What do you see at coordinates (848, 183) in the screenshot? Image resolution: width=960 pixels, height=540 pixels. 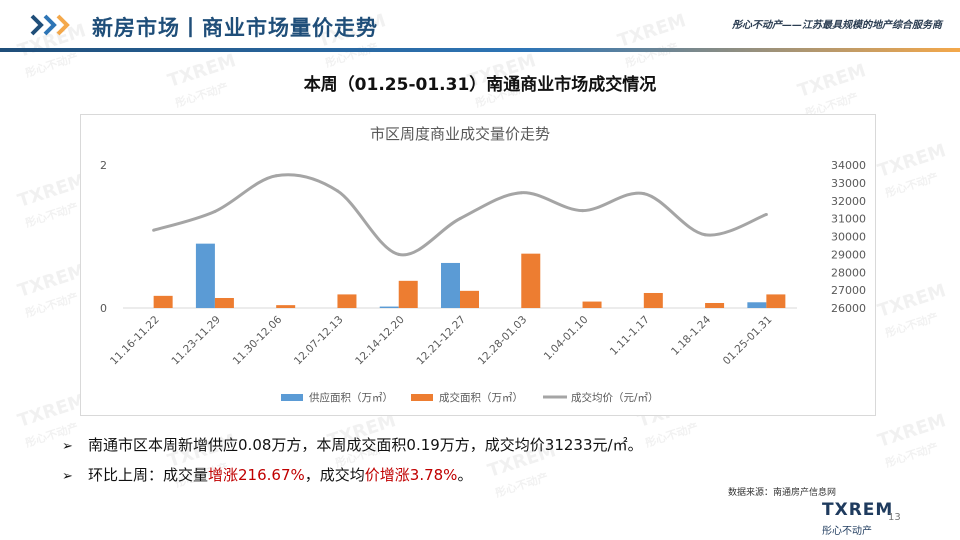 I see `y-right-tick-label: 33000` at bounding box center [848, 183].